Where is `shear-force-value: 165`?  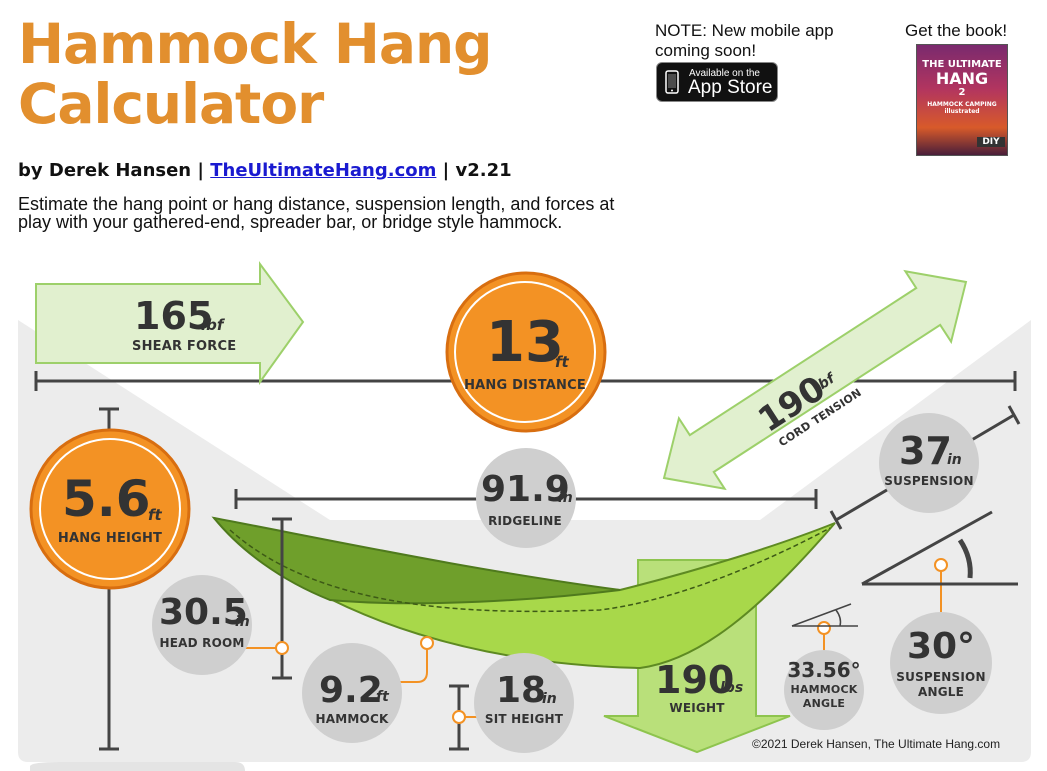
shear-force-value: 165 is located at coordinates (174, 316).